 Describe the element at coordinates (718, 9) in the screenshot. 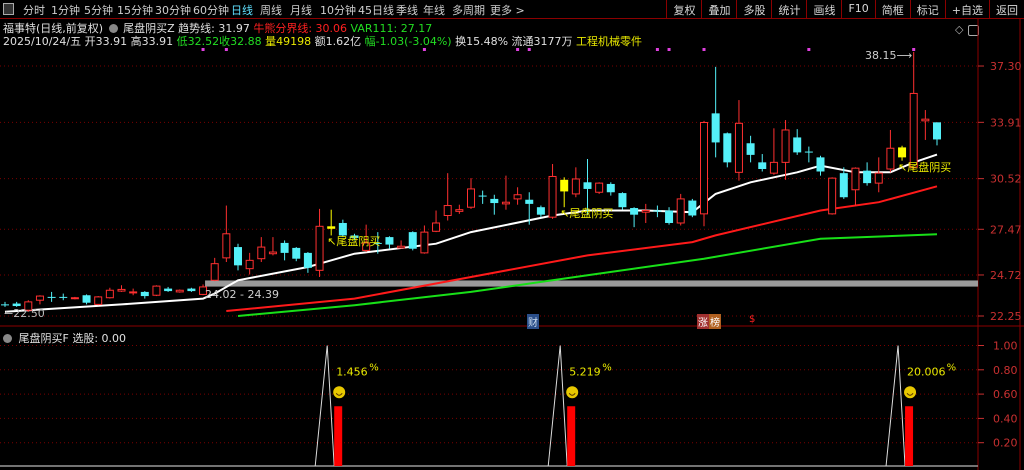

I see `toolbar-button-1: 叠加` at that location.